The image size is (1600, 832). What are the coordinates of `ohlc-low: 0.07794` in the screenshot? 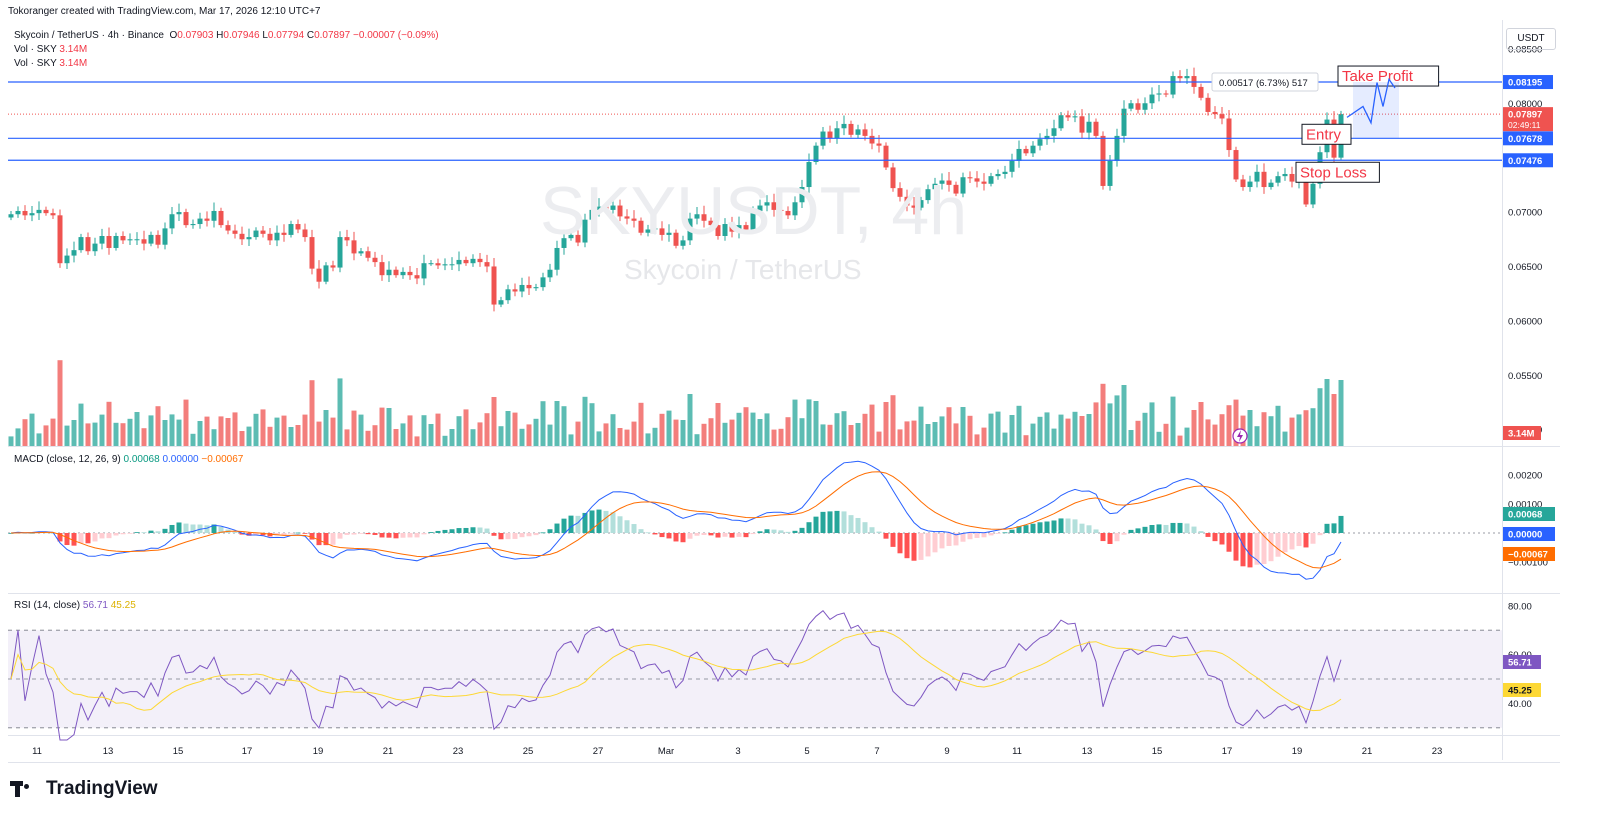 It's located at (286, 35).